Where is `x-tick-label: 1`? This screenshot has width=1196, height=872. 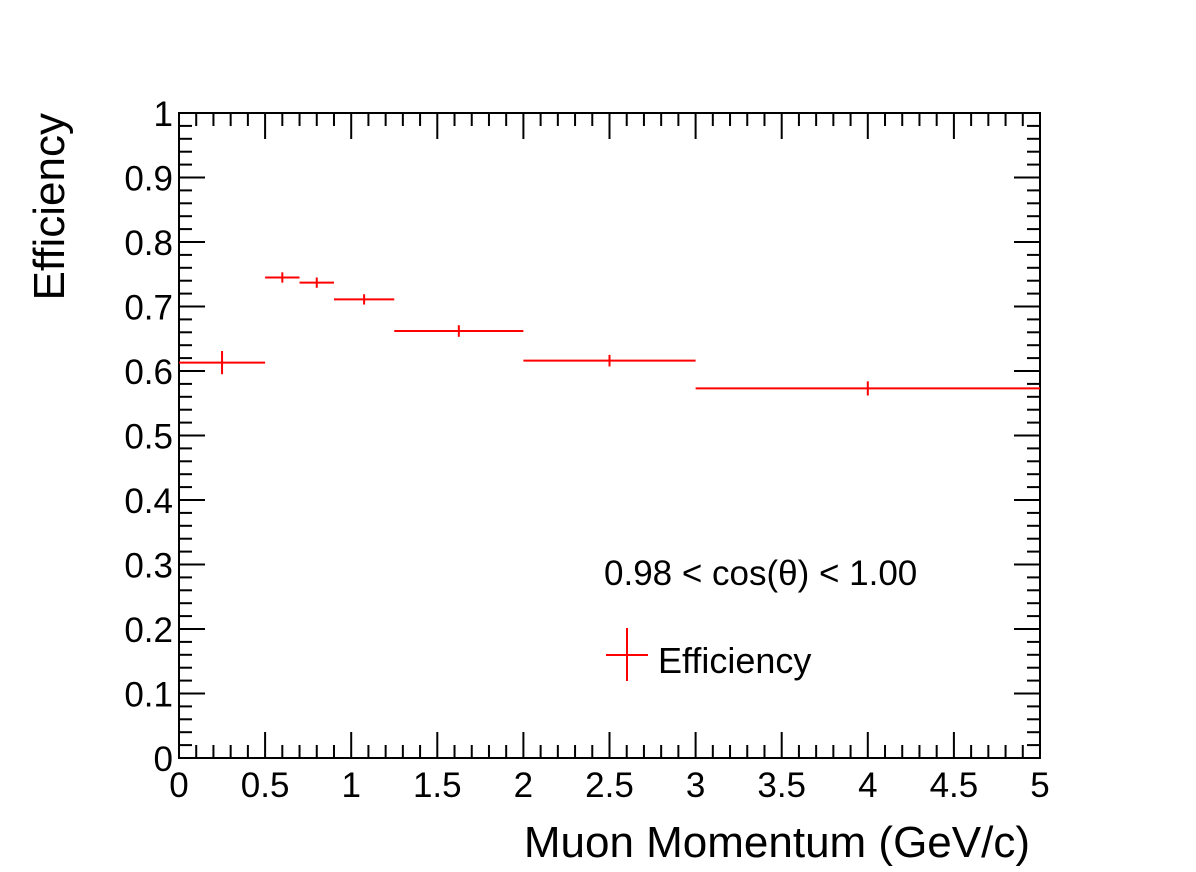 x-tick-label: 1 is located at coordinates (350, 785).